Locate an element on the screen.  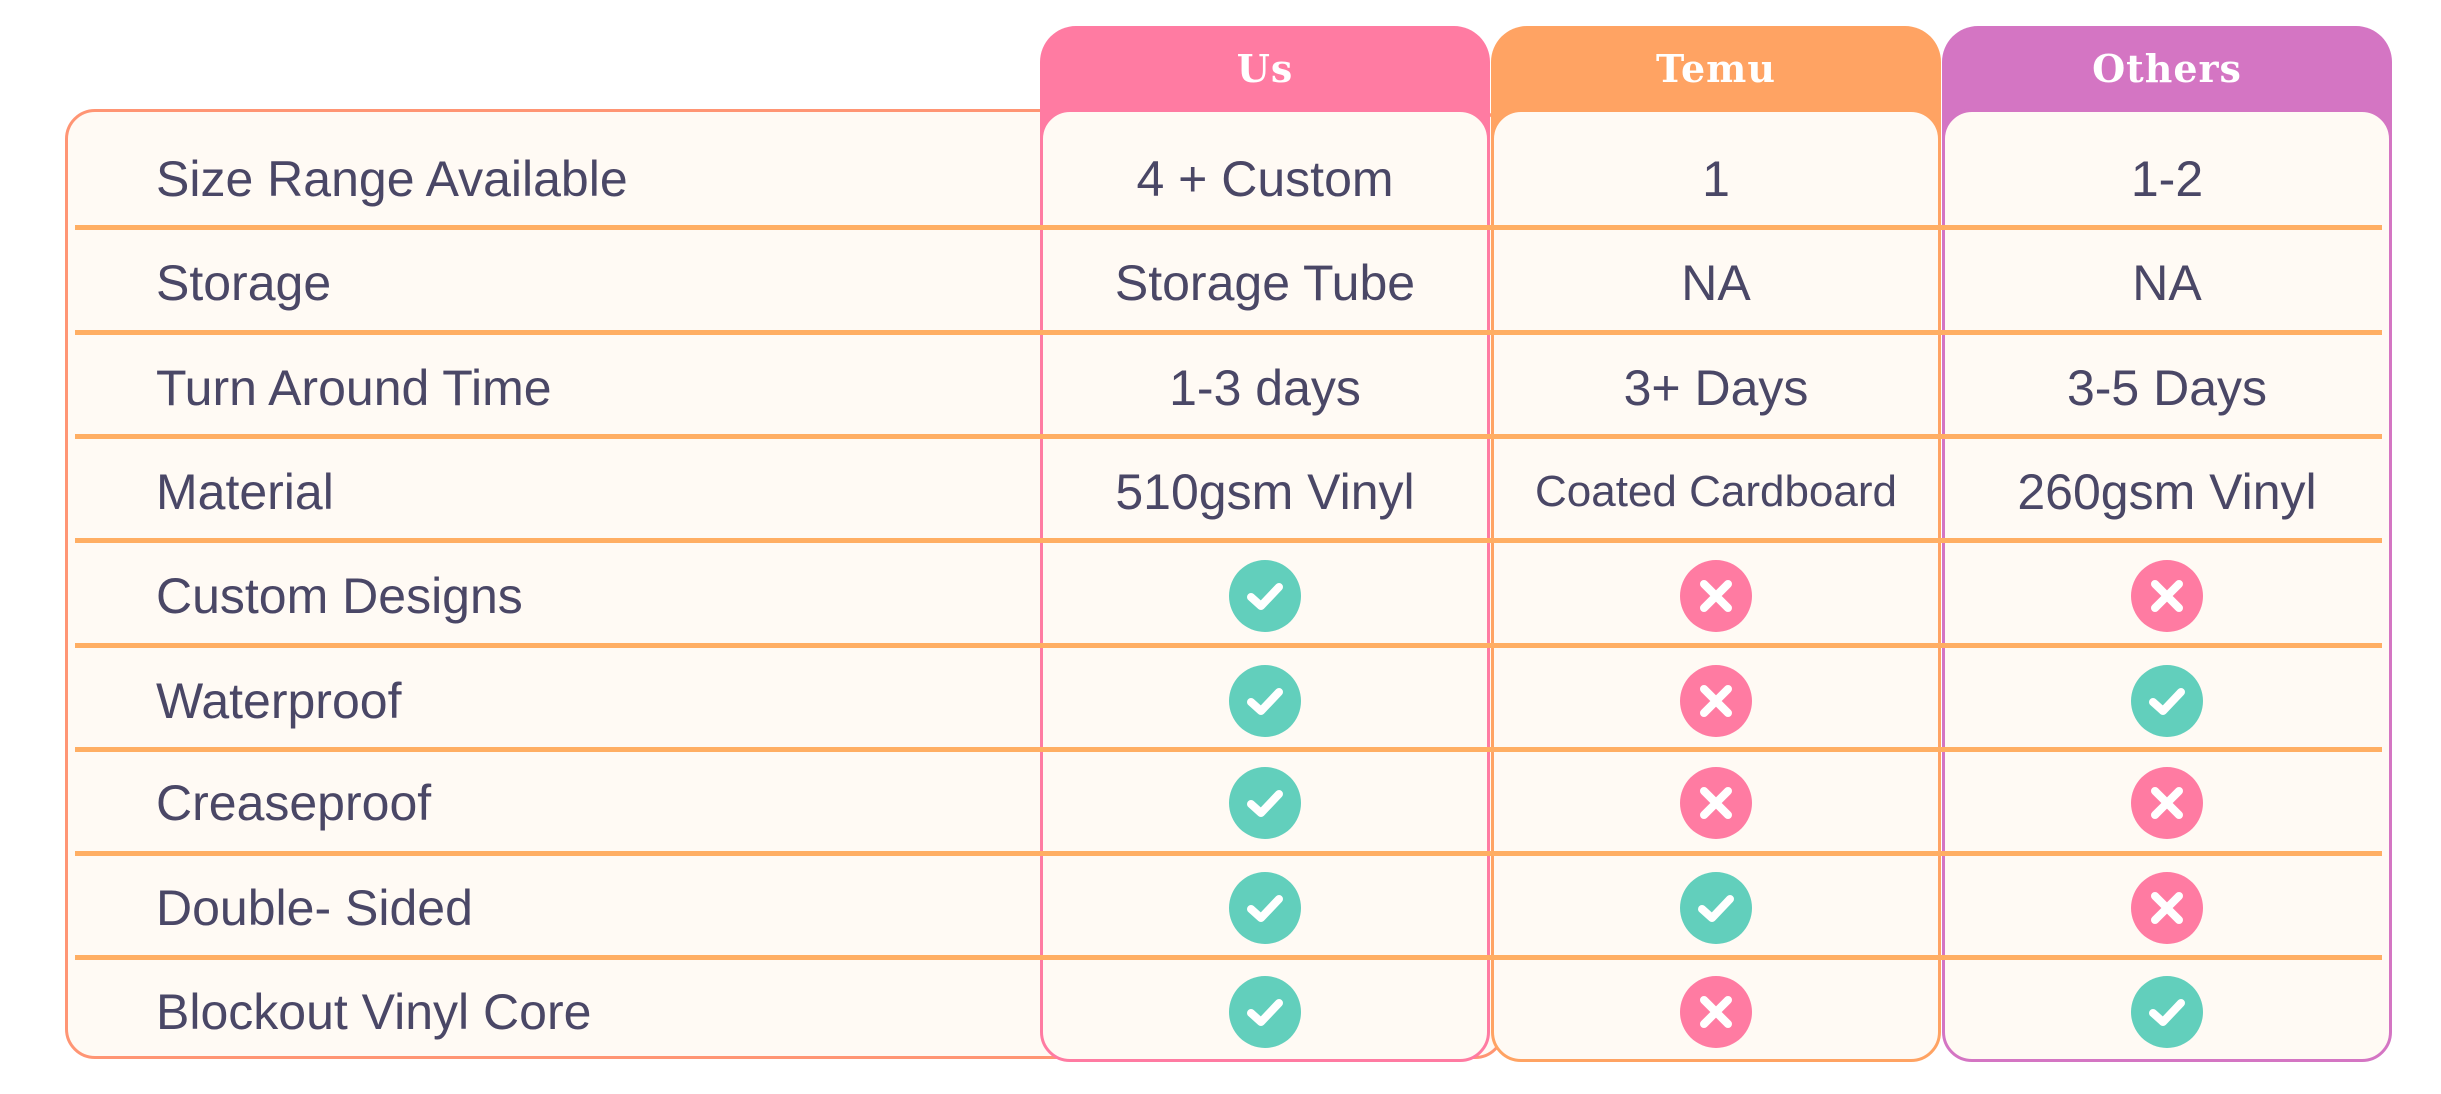
table-cell: 1-2 is located at coordinates (2167, 179).